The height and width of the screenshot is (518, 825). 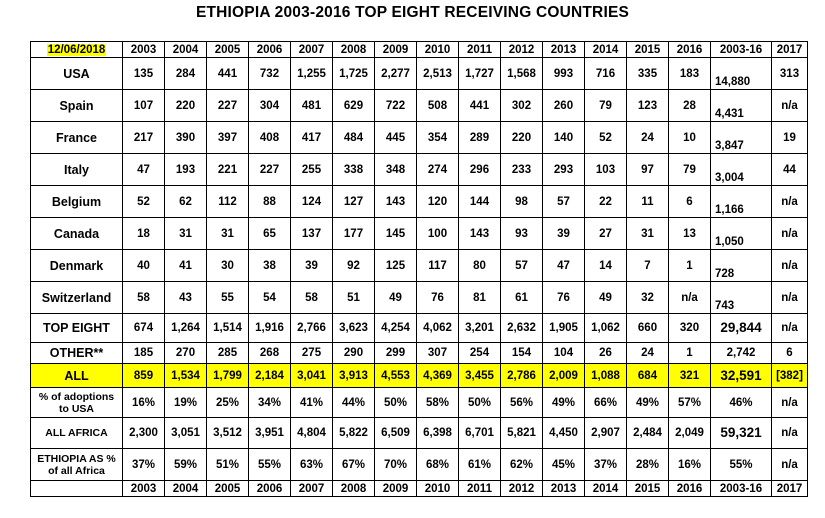 What do you see at coordinates (647, 464) in the screenshot?
I see `table-cell: 28%` at bounding box center [647, 464].